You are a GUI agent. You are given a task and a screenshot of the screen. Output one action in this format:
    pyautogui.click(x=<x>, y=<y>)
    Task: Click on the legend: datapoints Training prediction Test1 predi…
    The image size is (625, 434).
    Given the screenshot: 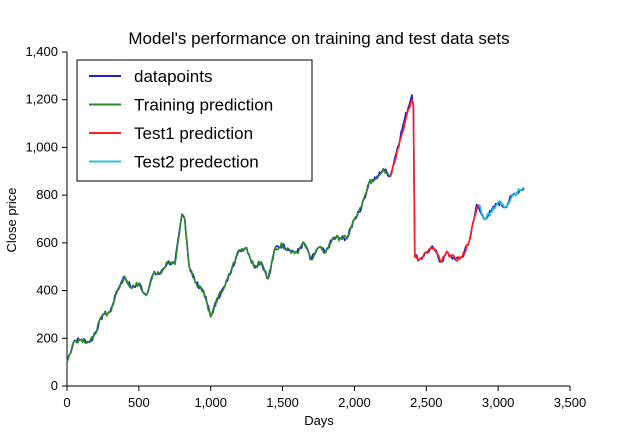 What is the action you would take?
    pyautogui.click(x=194, y=120)
    